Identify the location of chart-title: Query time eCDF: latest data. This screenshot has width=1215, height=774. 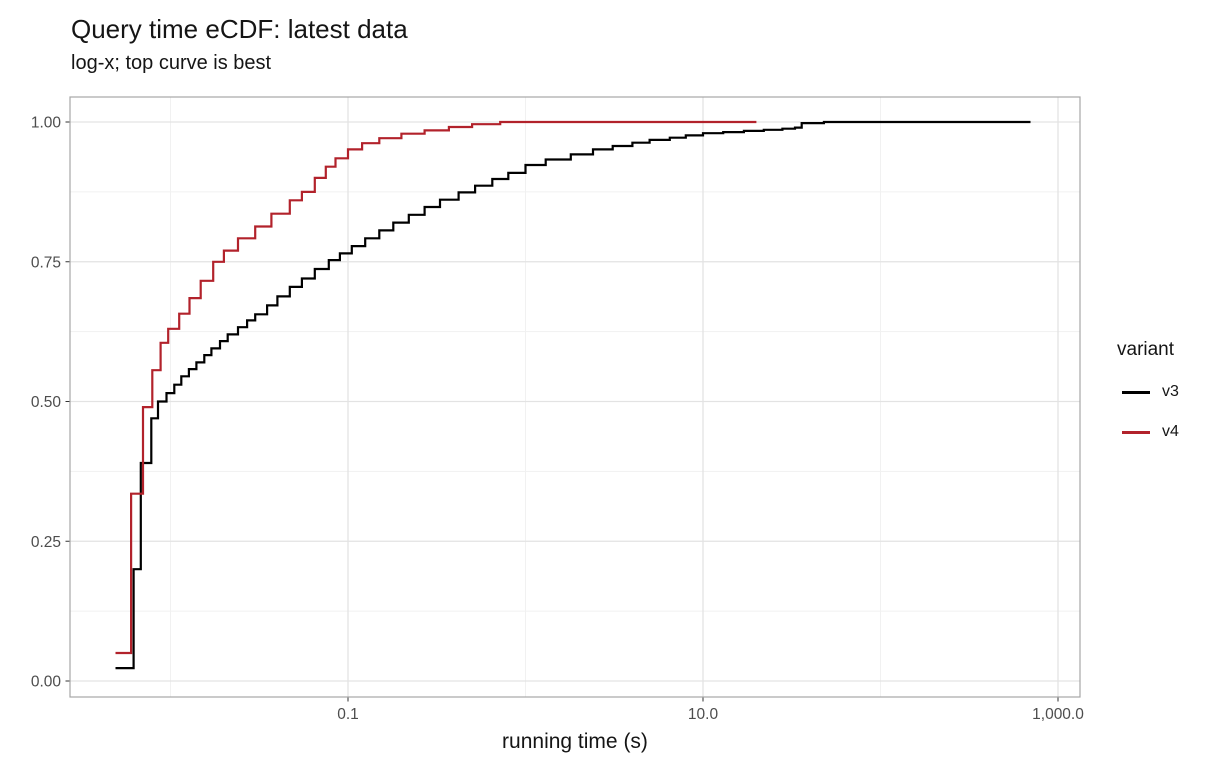
(239, 29).